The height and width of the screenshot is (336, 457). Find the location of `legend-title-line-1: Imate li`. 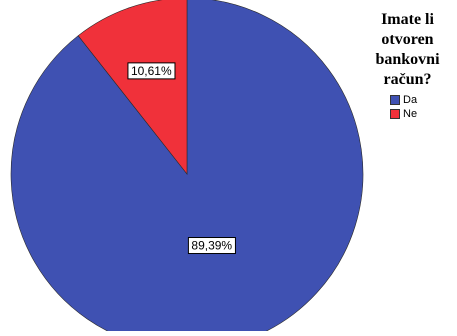

legend-title-line-1: Imate li is located at coordinates (407, 19).